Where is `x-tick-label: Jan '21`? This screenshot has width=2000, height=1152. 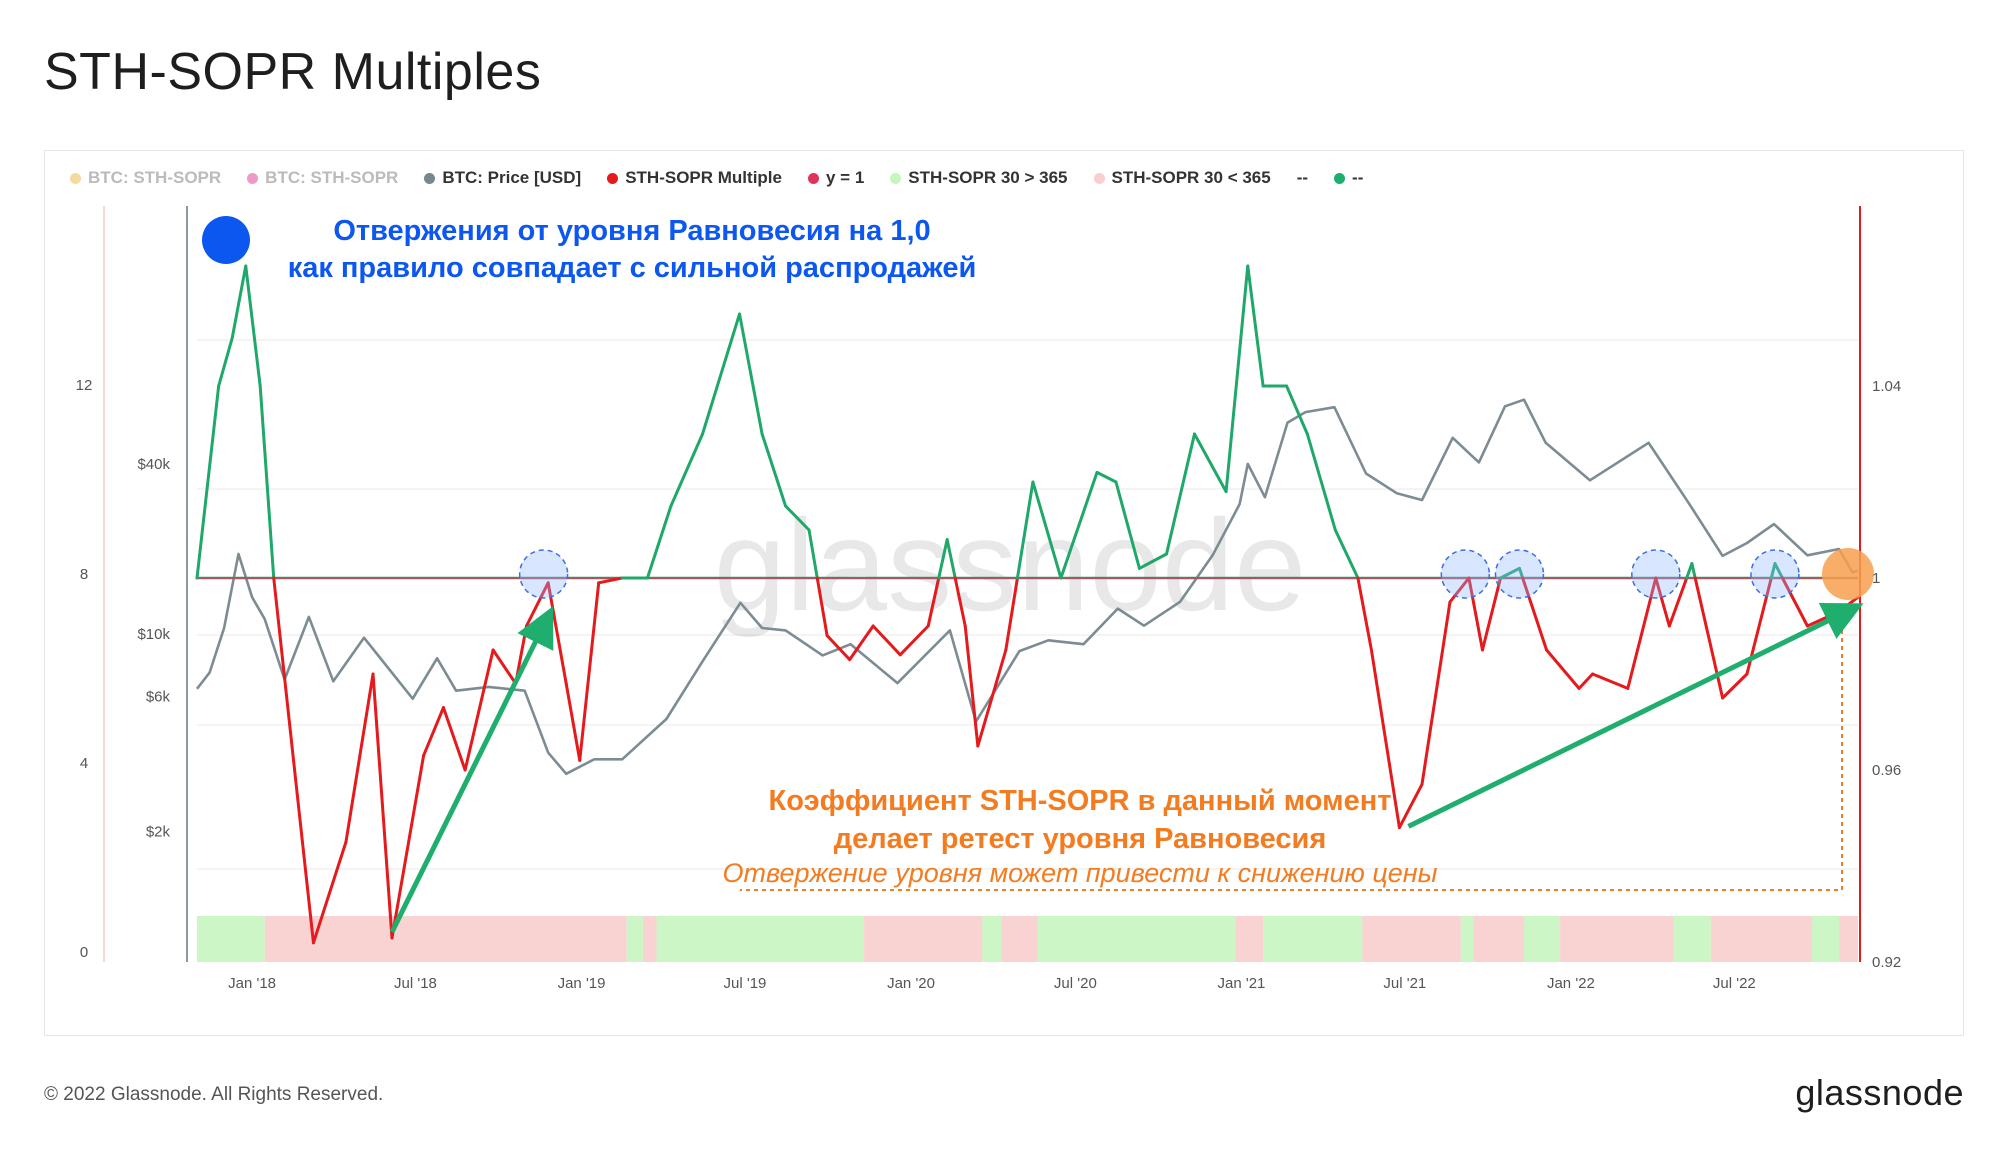
x-tick-label: Jan '21 is located at coordinates (1241, 983).